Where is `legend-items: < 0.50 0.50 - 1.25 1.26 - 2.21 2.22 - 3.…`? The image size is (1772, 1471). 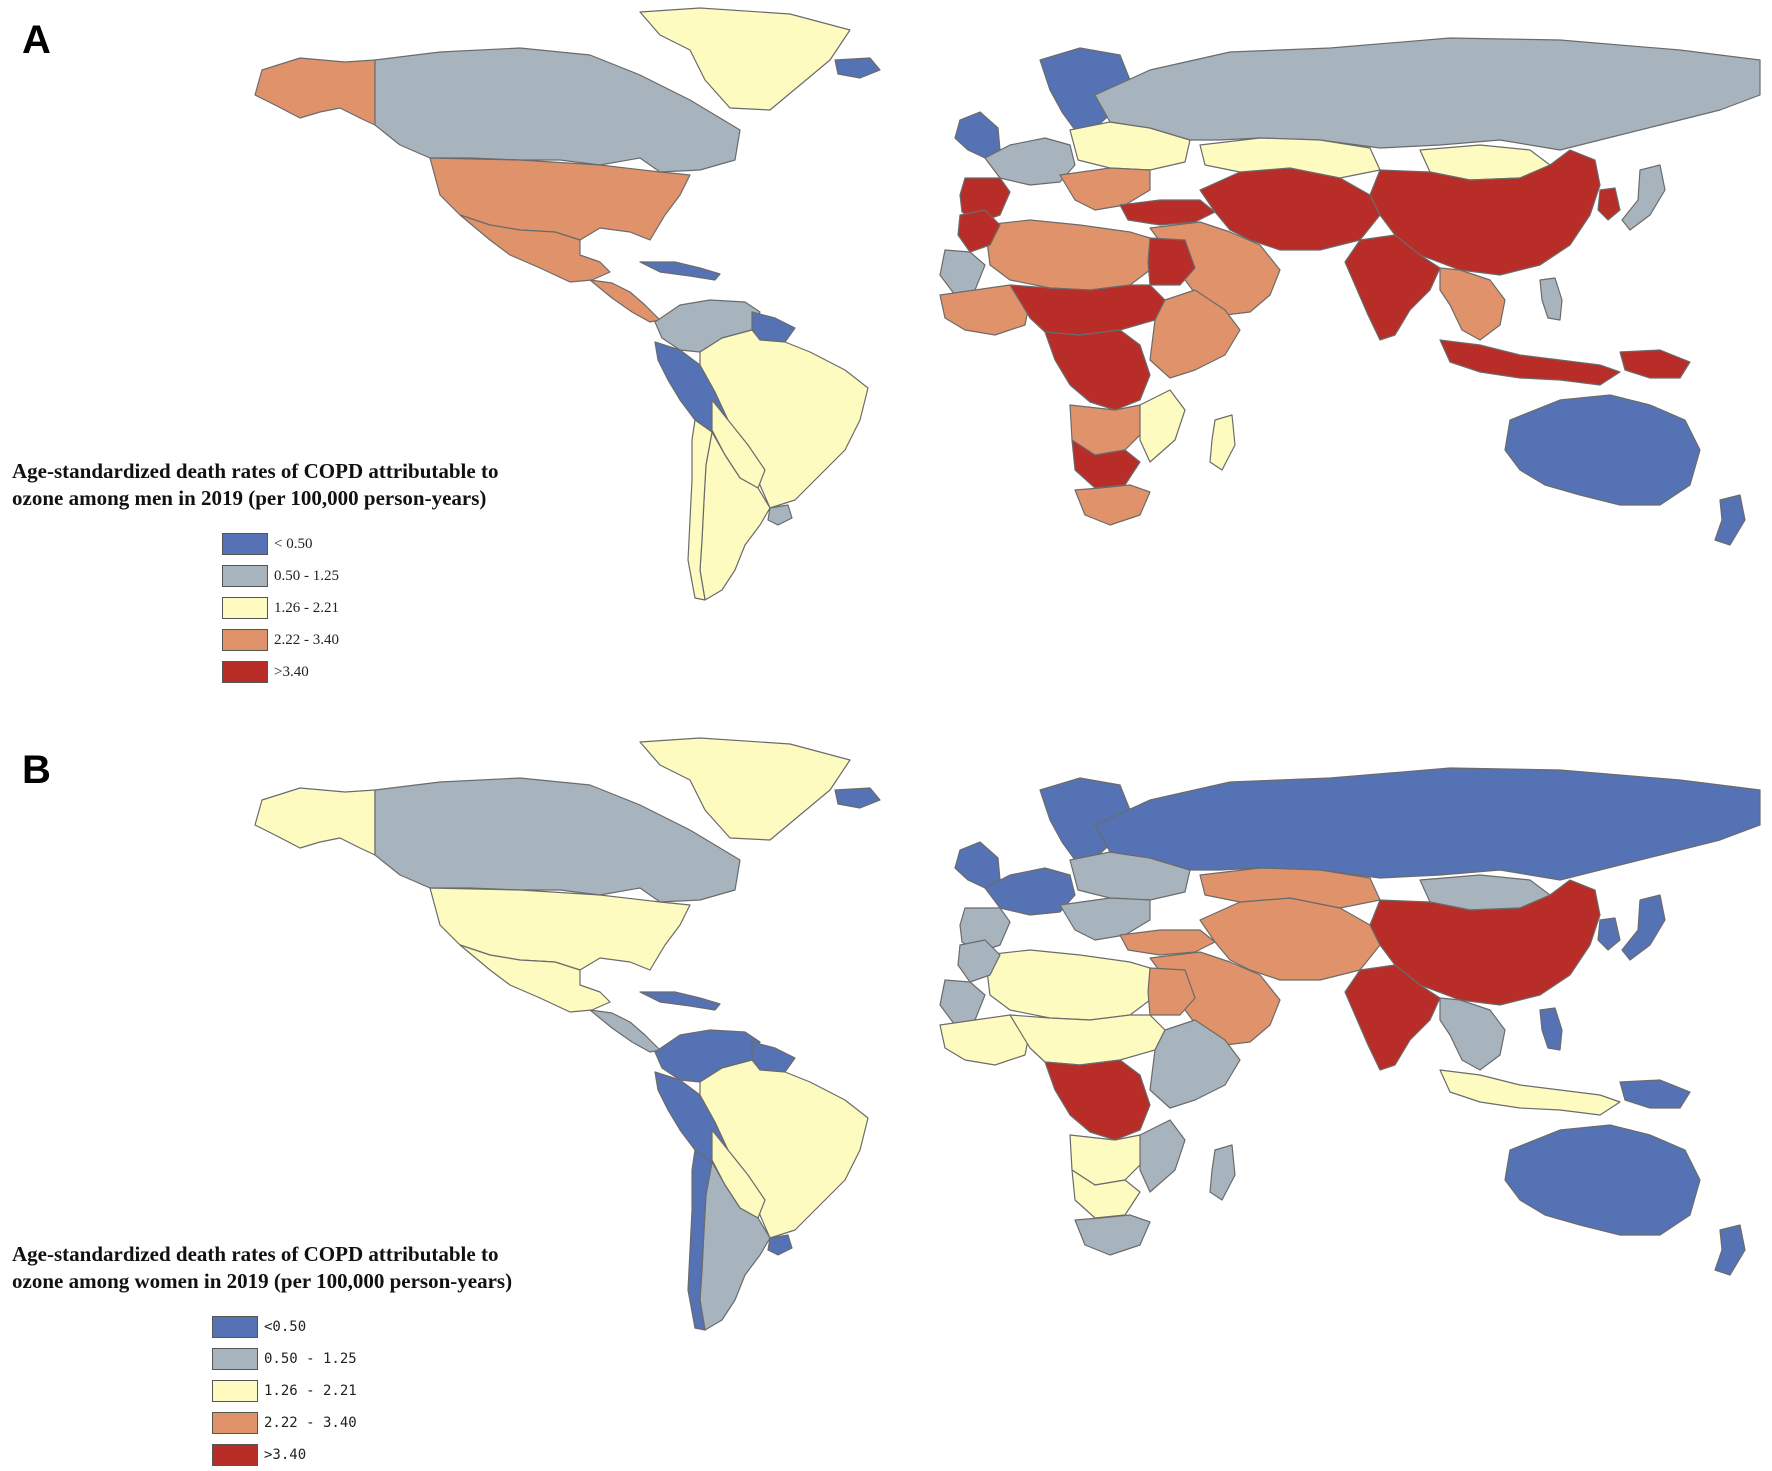 legend-items: < 0.50 0.50 - 1.25 1.26 - 2.21 2.22 - 3.… is located at coordinates (360, 608).